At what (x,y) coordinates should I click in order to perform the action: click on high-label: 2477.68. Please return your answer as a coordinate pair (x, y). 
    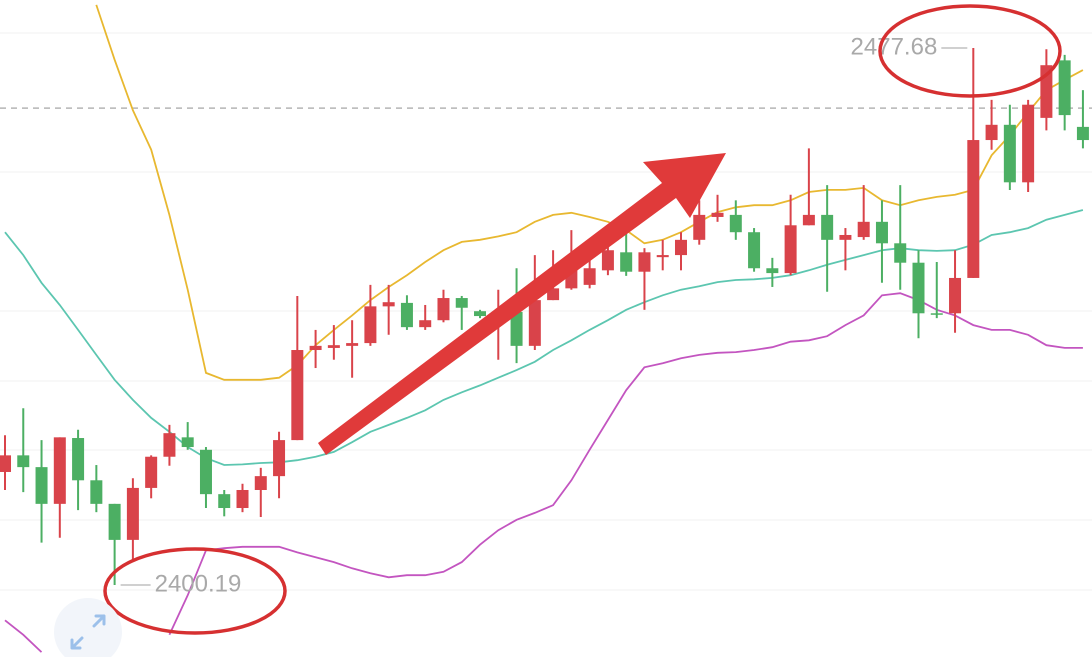
    Looking at the image, I should click on (894, 46).